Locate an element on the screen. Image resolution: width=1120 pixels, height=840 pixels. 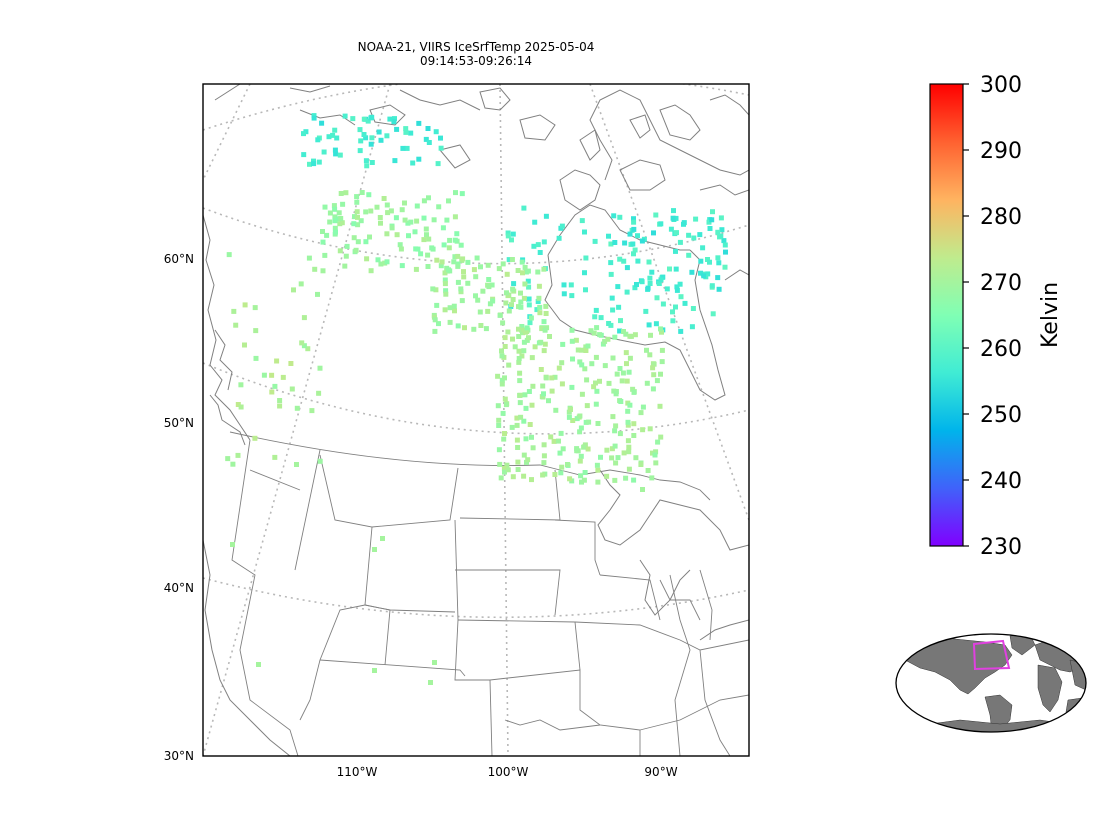
colorbar-gradient is located at coordinates (946, 315).